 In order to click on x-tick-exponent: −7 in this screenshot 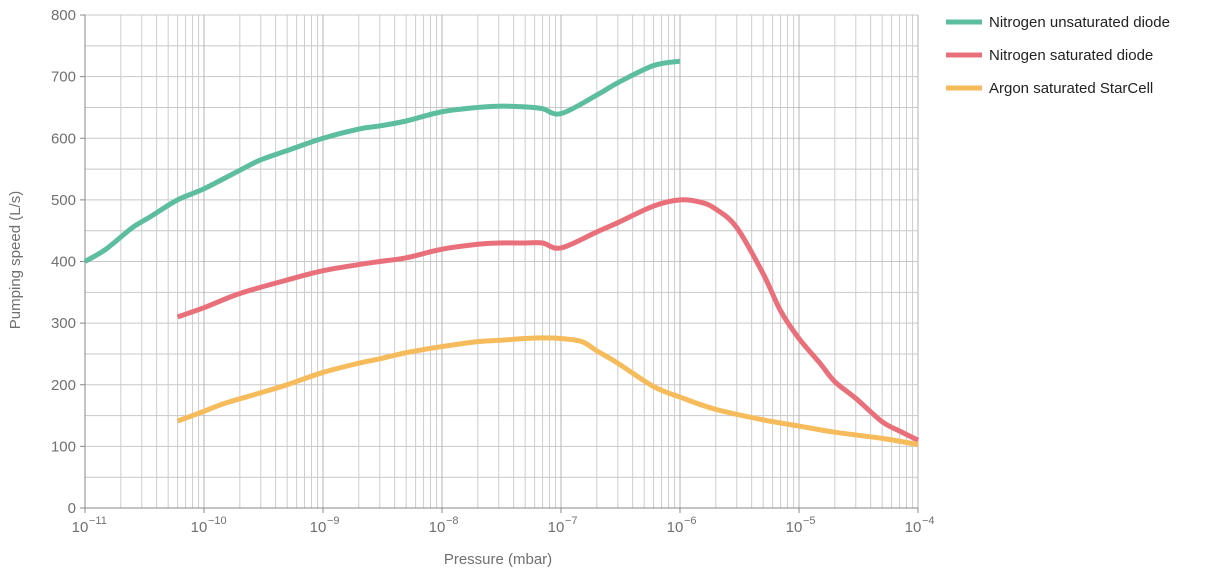, I will do `click(571, 521)`.